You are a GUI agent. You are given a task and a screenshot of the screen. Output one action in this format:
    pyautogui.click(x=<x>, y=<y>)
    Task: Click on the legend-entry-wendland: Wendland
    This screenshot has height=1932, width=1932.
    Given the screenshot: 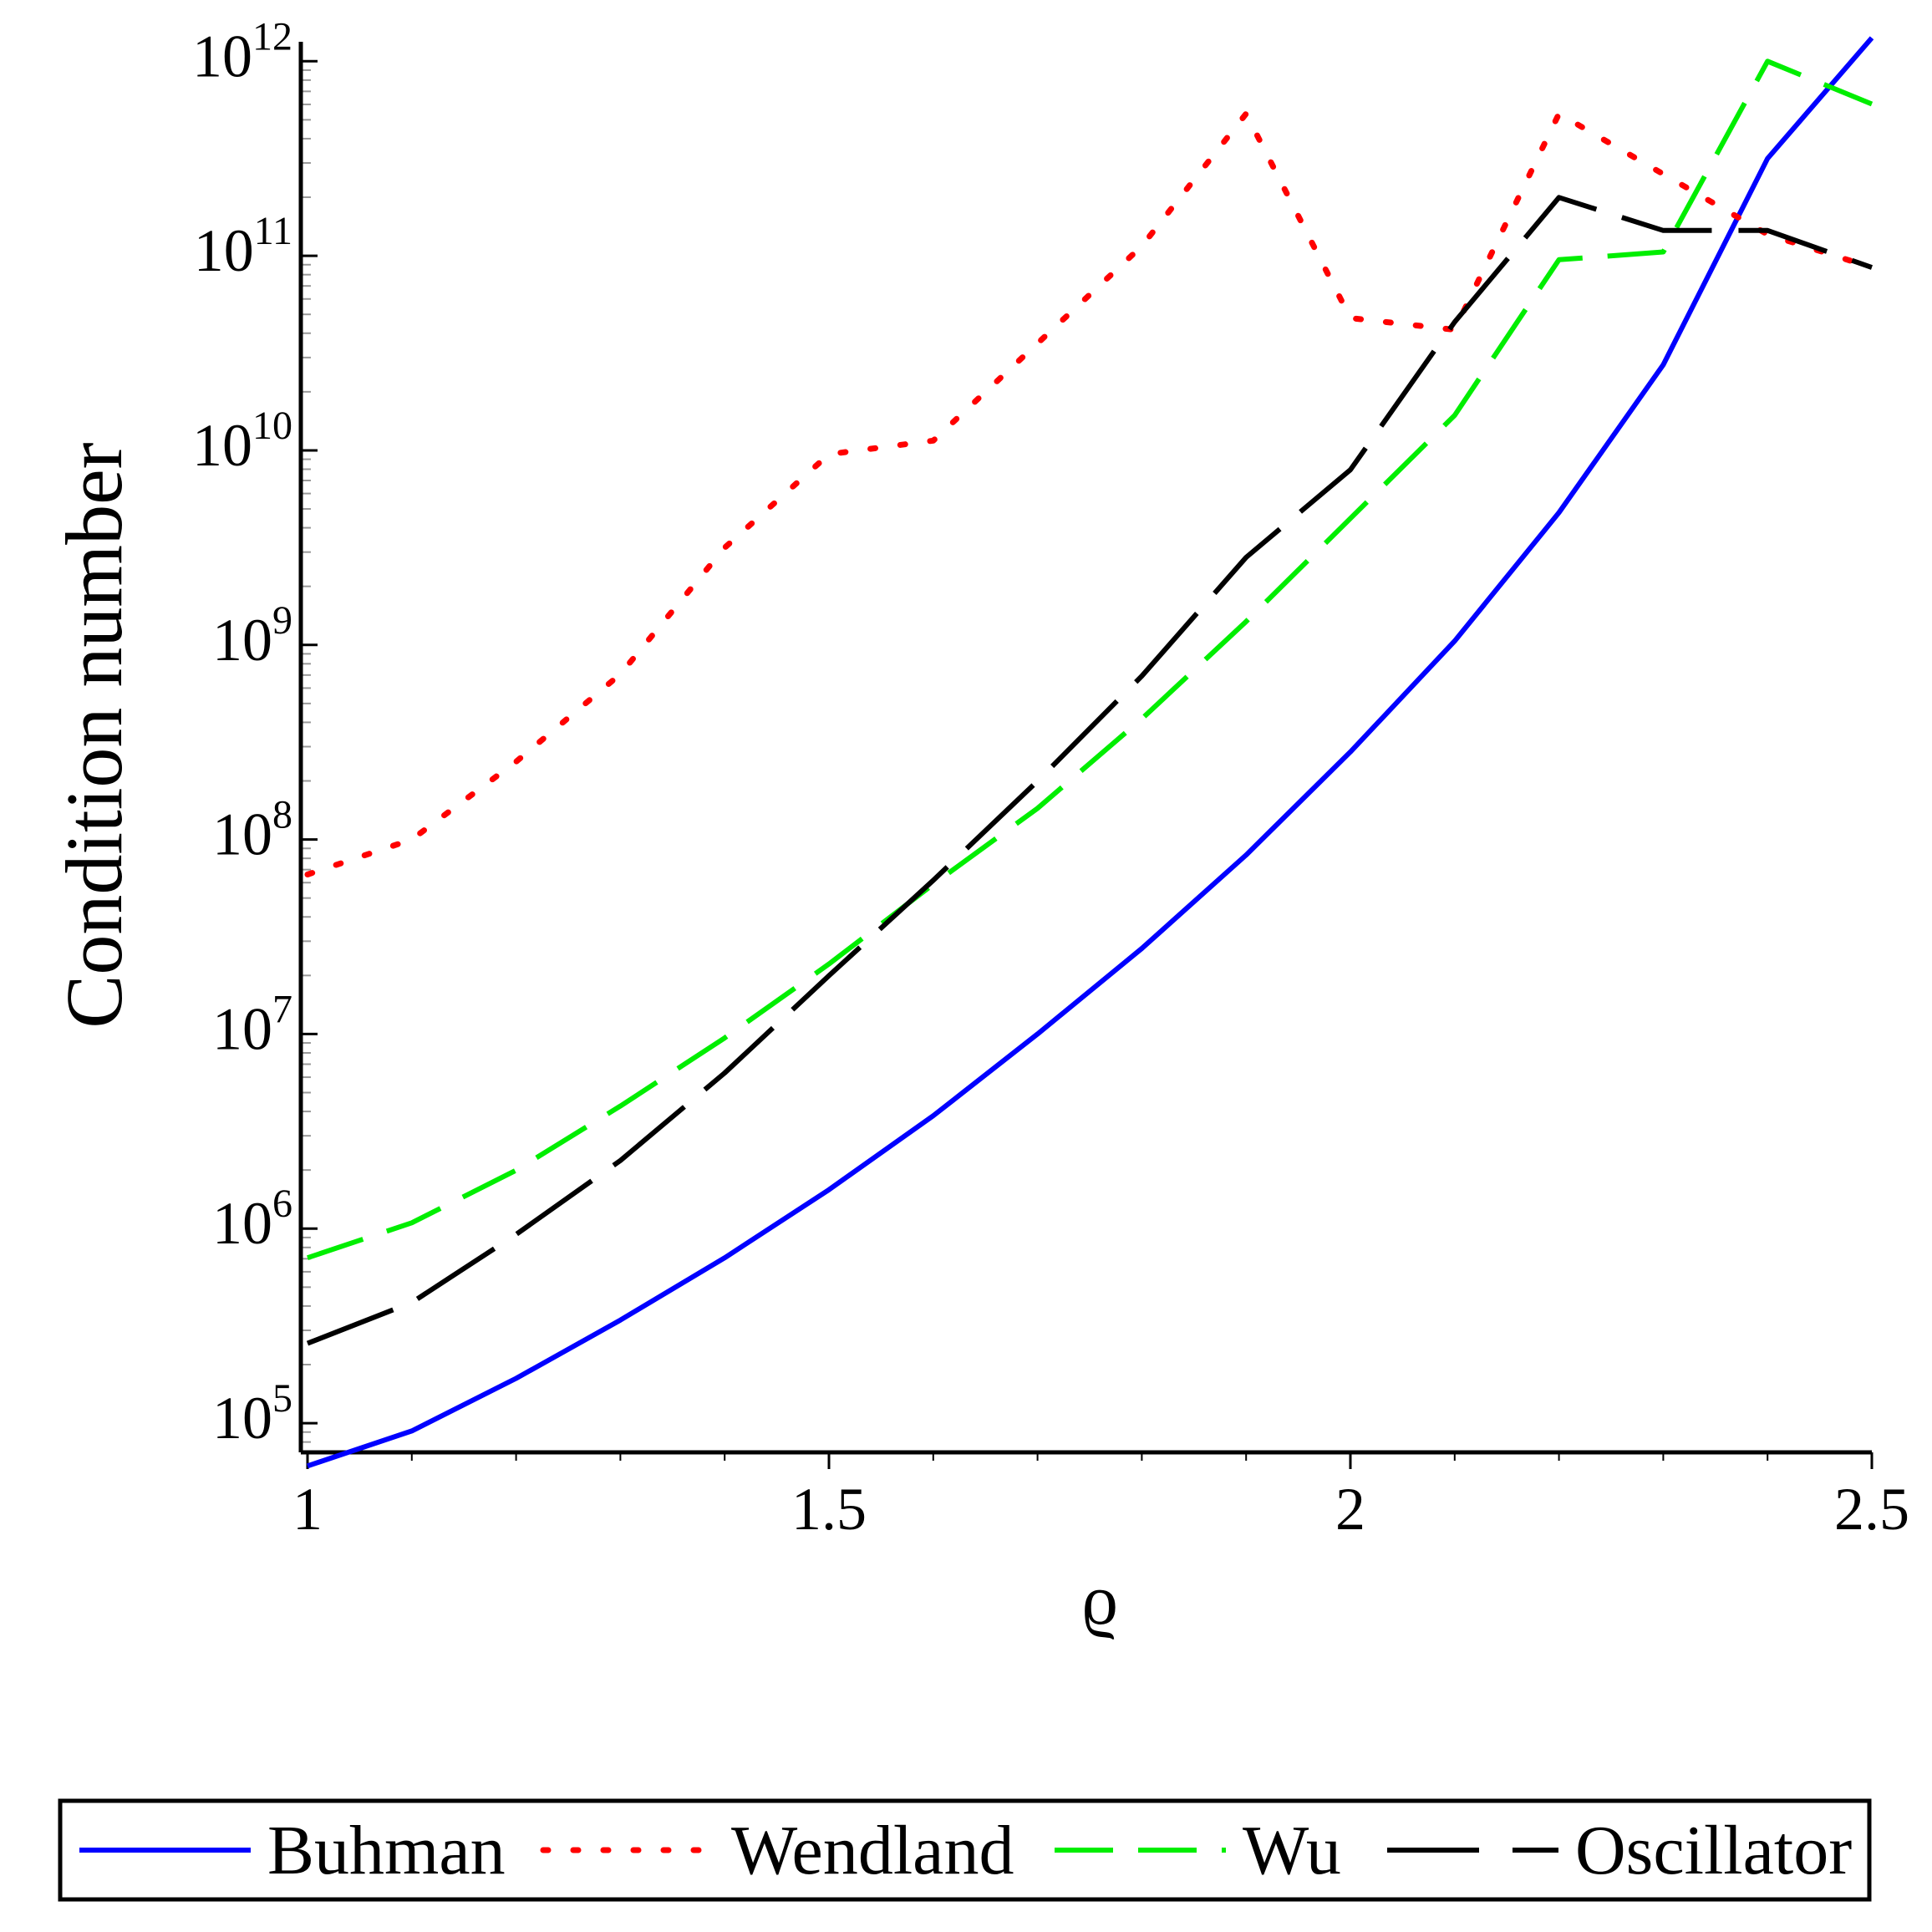 What is the action you would take?
    pyautogui.click(x=777, y=1850)
    